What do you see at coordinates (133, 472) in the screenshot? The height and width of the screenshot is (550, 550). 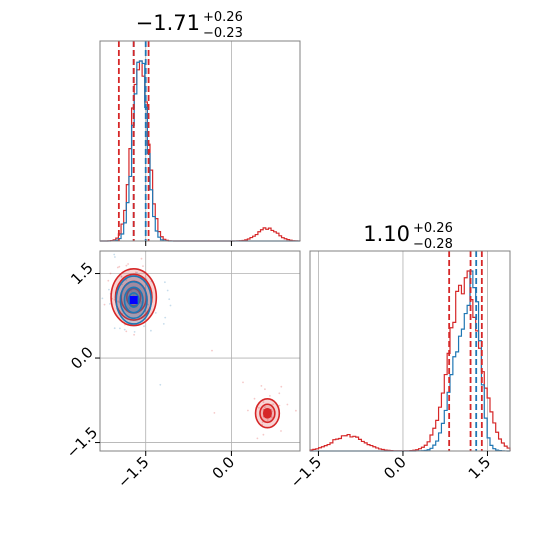 I see `joint-xaxis-label-0: −1.5` at bounding box center [133, 472].